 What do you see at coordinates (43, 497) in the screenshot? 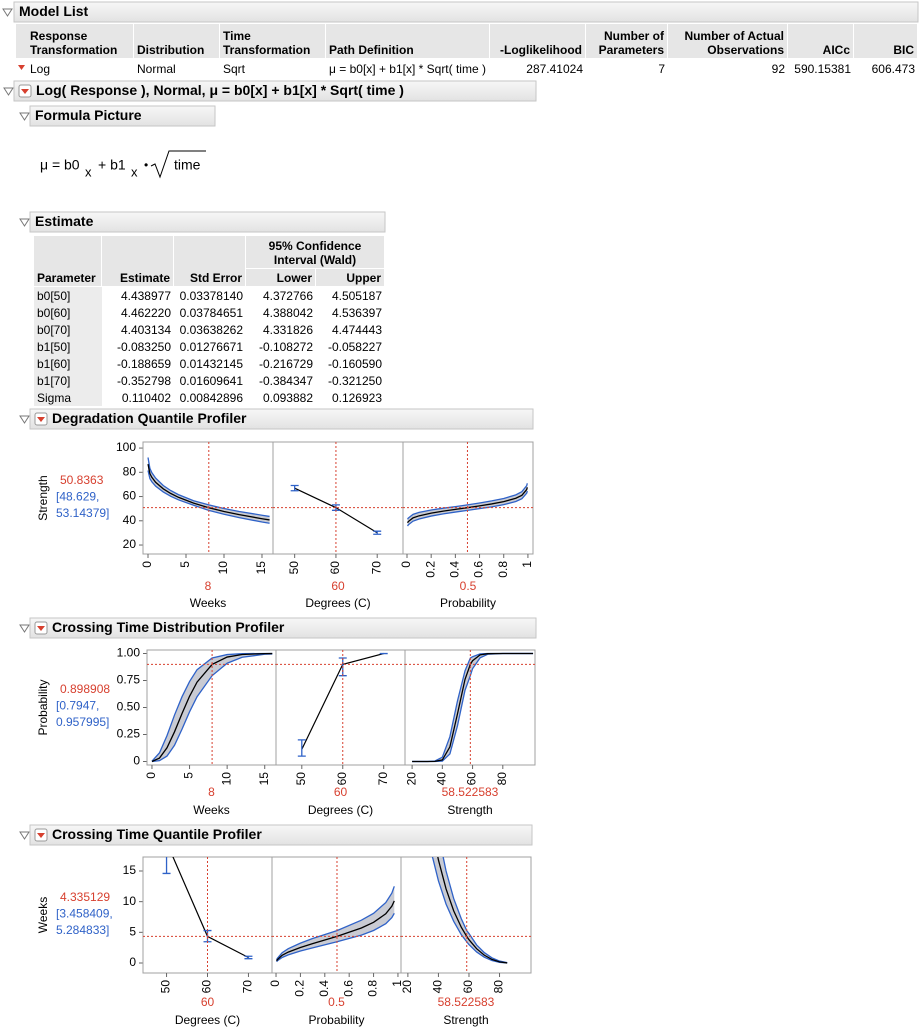
I see `y-axis-label: Strength` at bounding box center [43, 497].